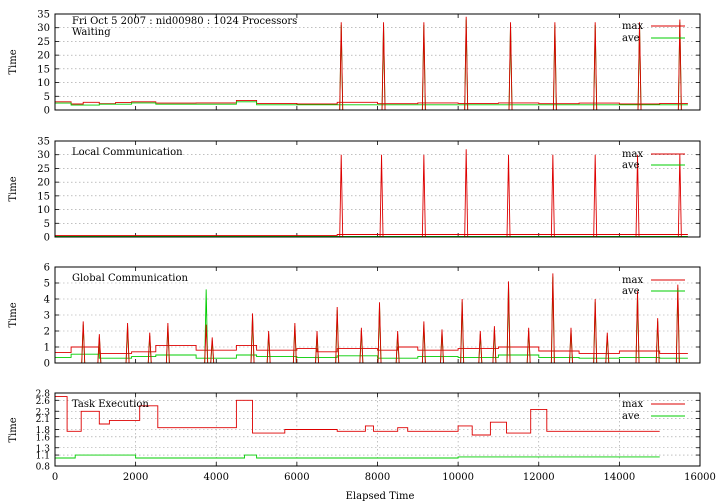 This screenshot has height=504, width=720. Describe the element at coordinates (632, 280) in the screenshot. I see `legend-max-label-global-communication: max` at that location.